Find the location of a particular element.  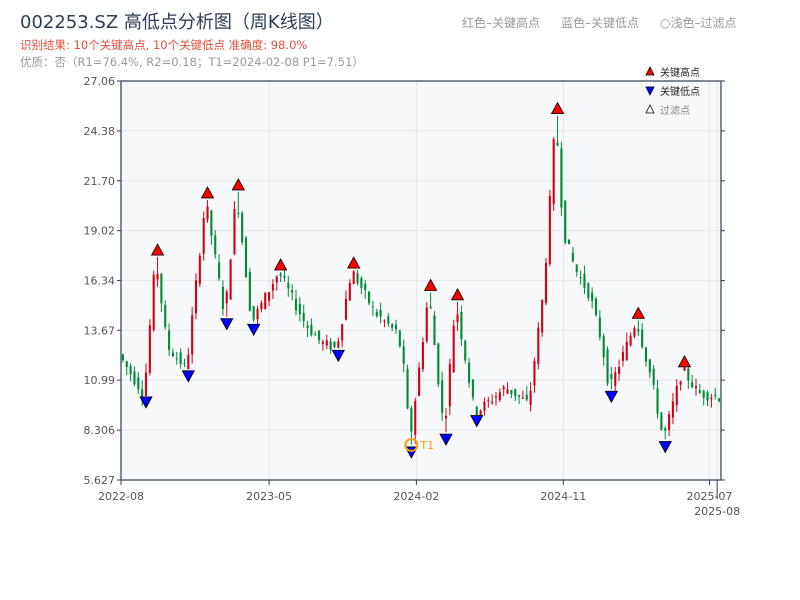

x-tick-label: 2025-08 is located at coordinates (717, 511).